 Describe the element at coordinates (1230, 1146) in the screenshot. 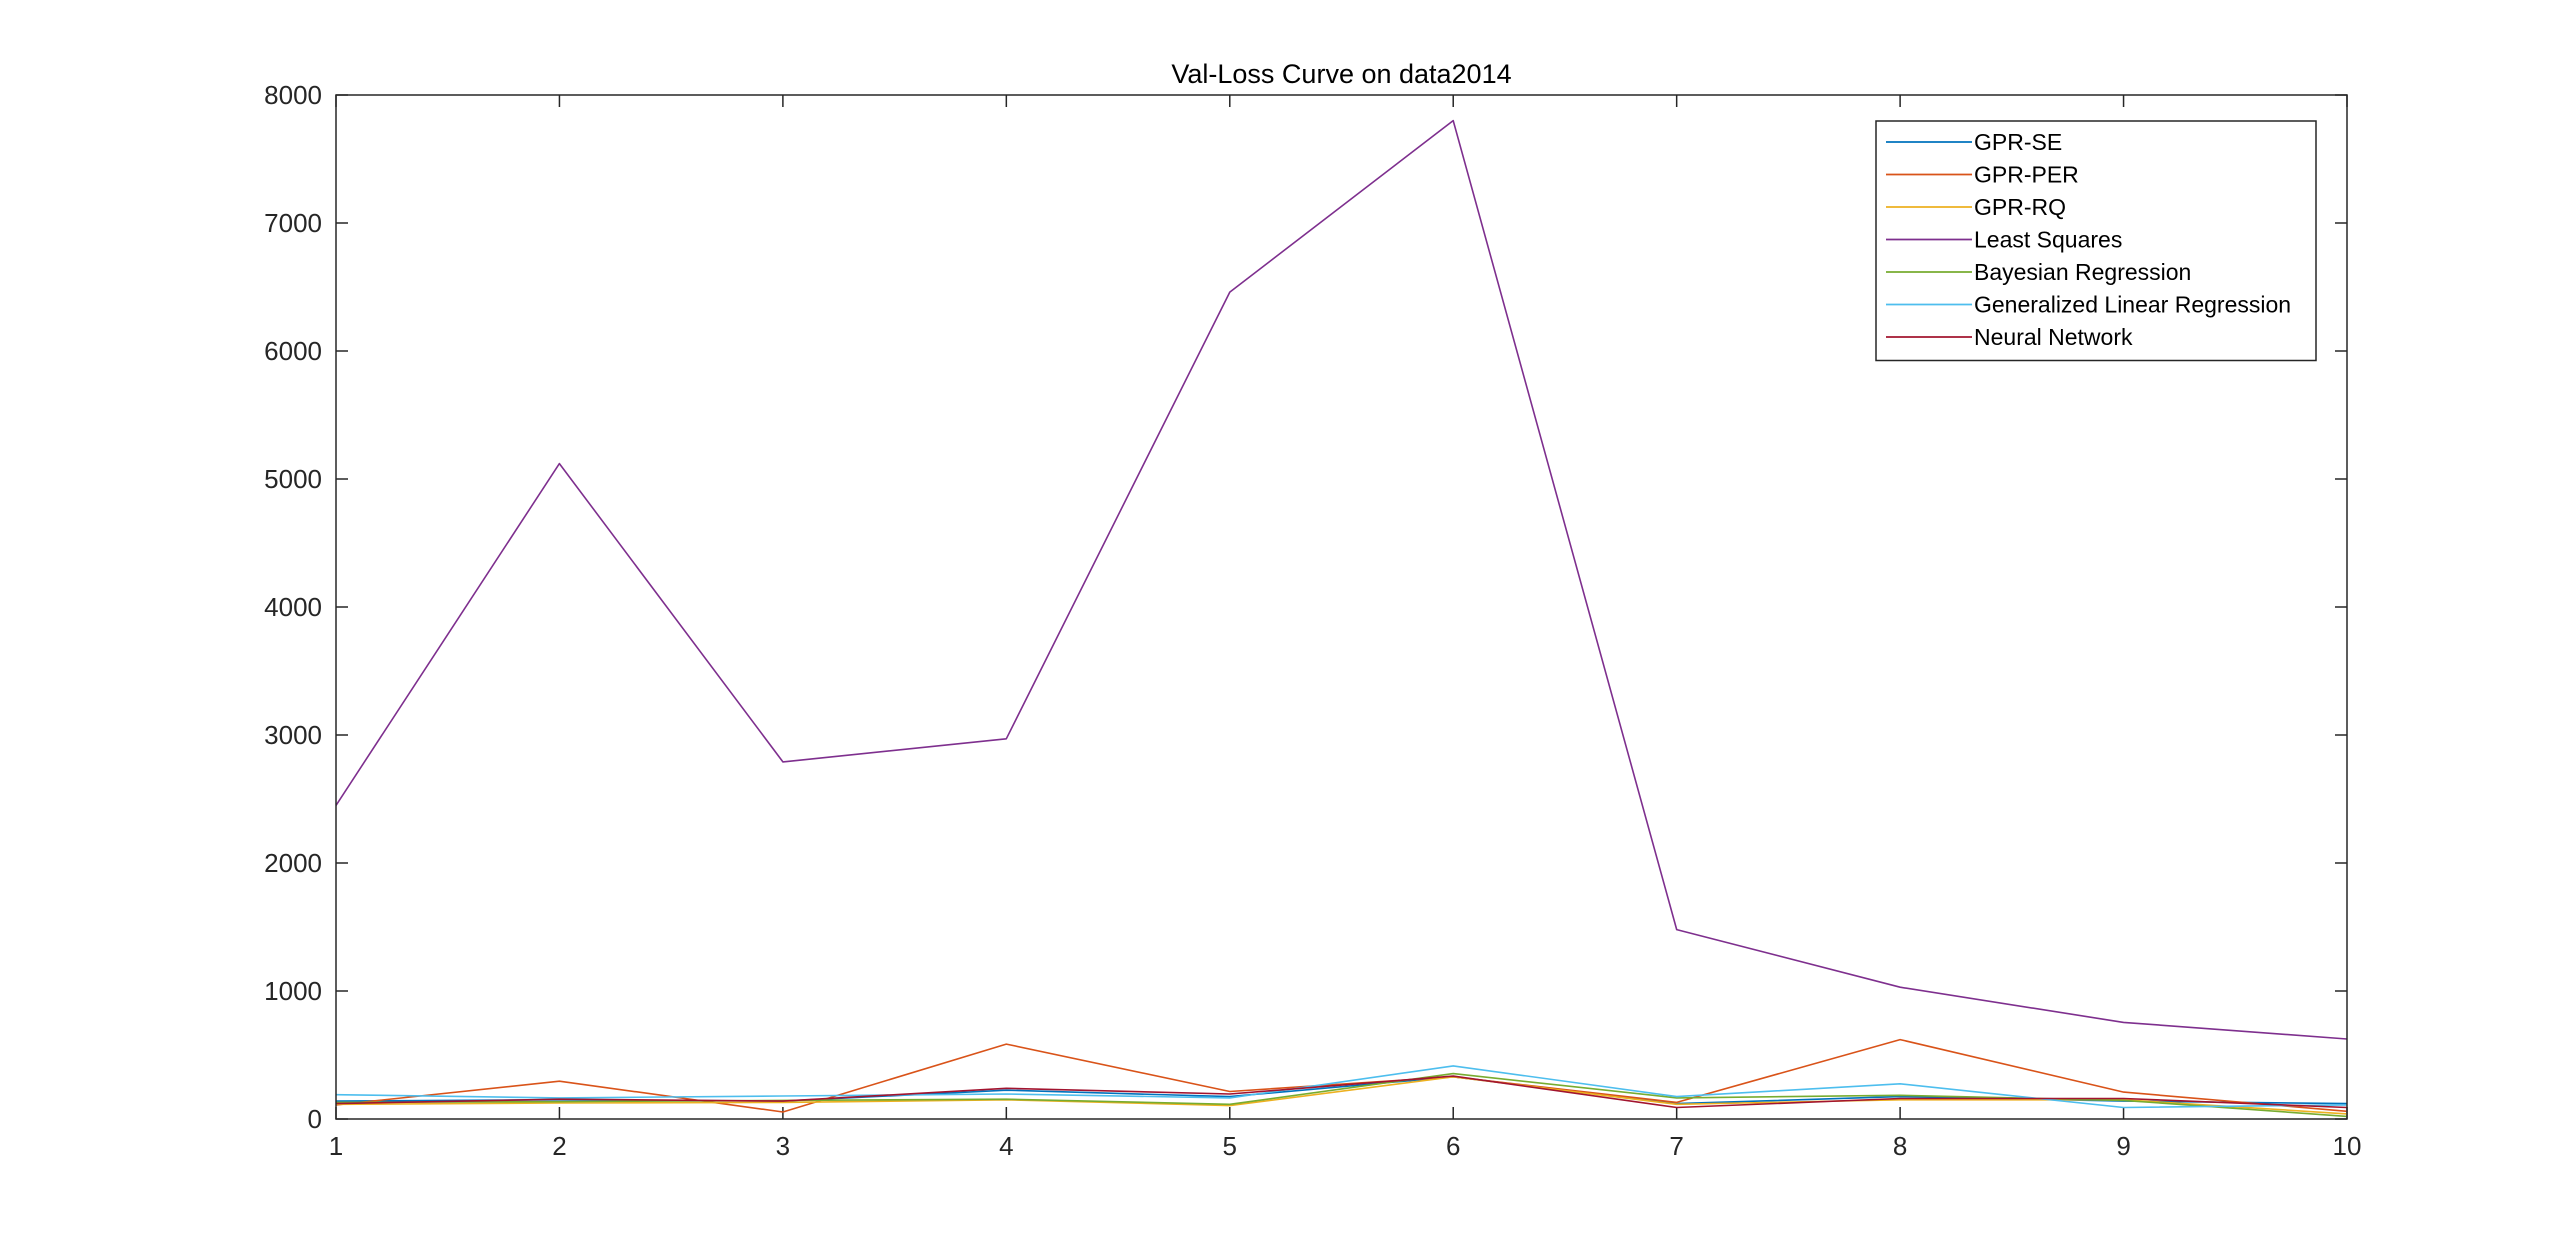

I see `x-tick-label: 5` at that location.